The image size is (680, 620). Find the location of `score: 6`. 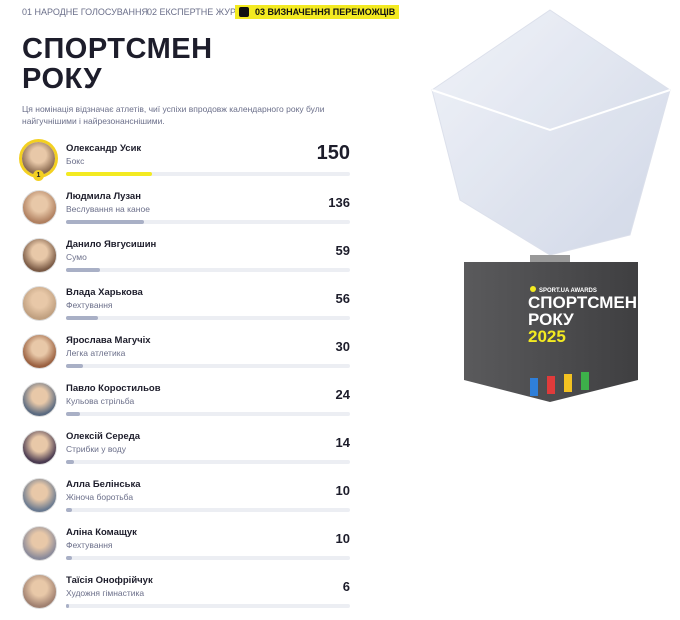

score: 6 is located at coordinates (346, 586).